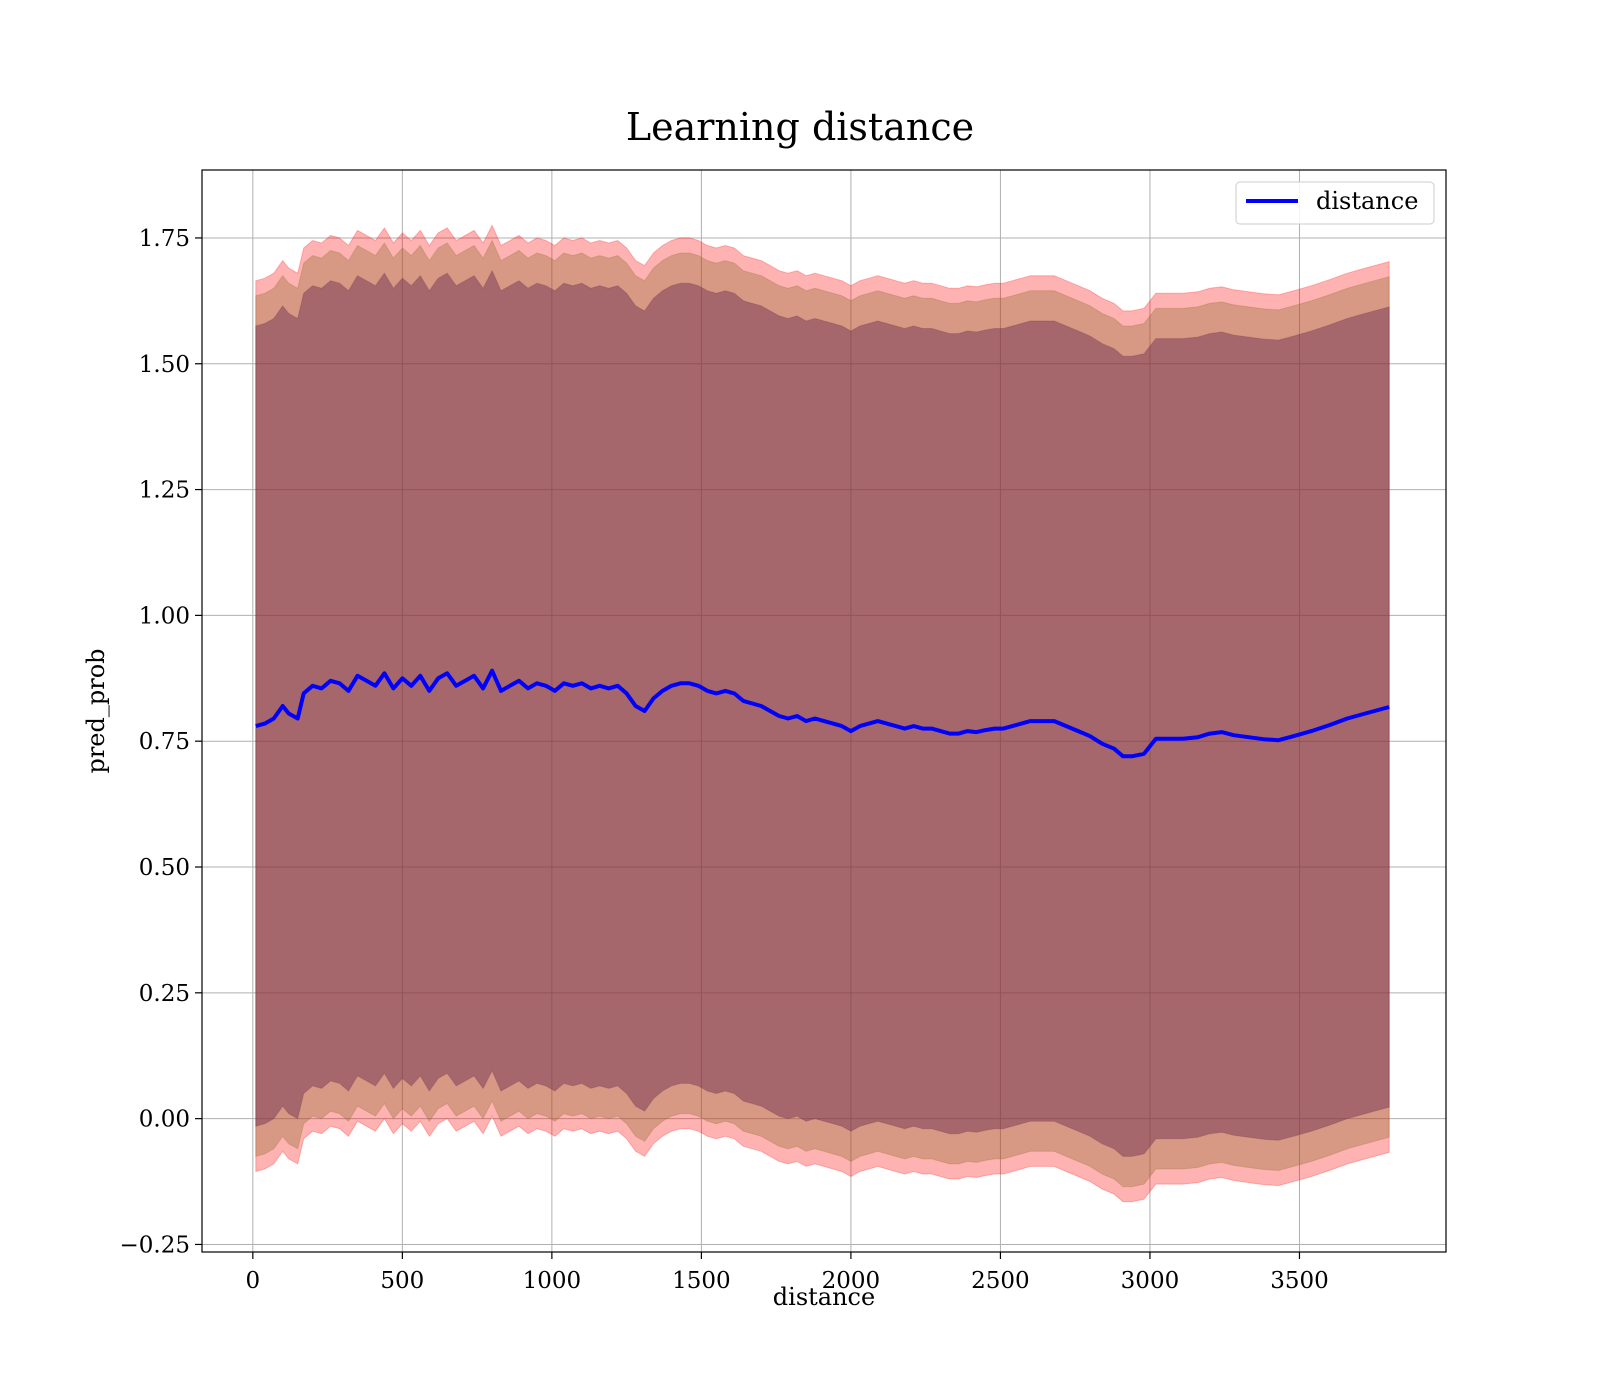 Image resolution: width=1600 pixels, height=1400 pixels. I want to click on y-tick-label: 1.50, so click(164, 365).